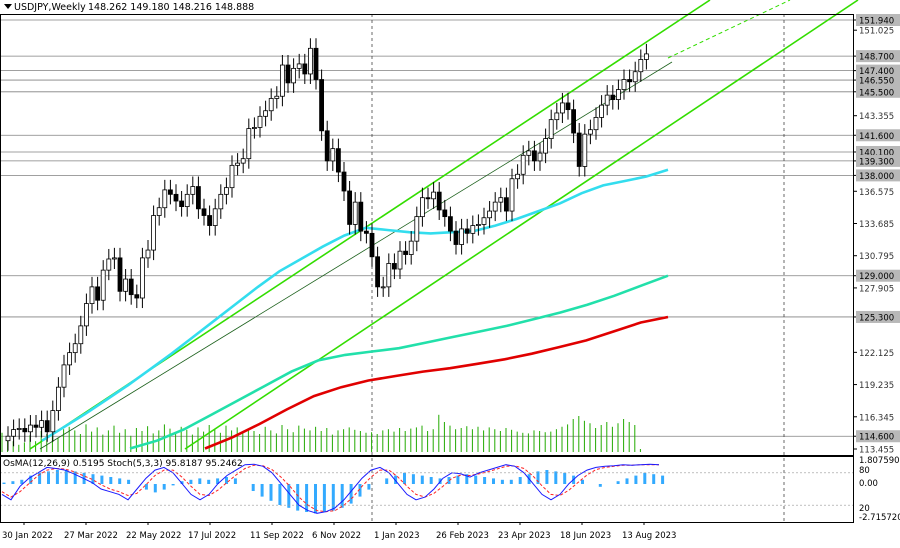 This screenshot has width=900, height=548. Describe the element at coordinates (876, 386) in the screenshot. I see `price-tick-label: 119.235` at that location.